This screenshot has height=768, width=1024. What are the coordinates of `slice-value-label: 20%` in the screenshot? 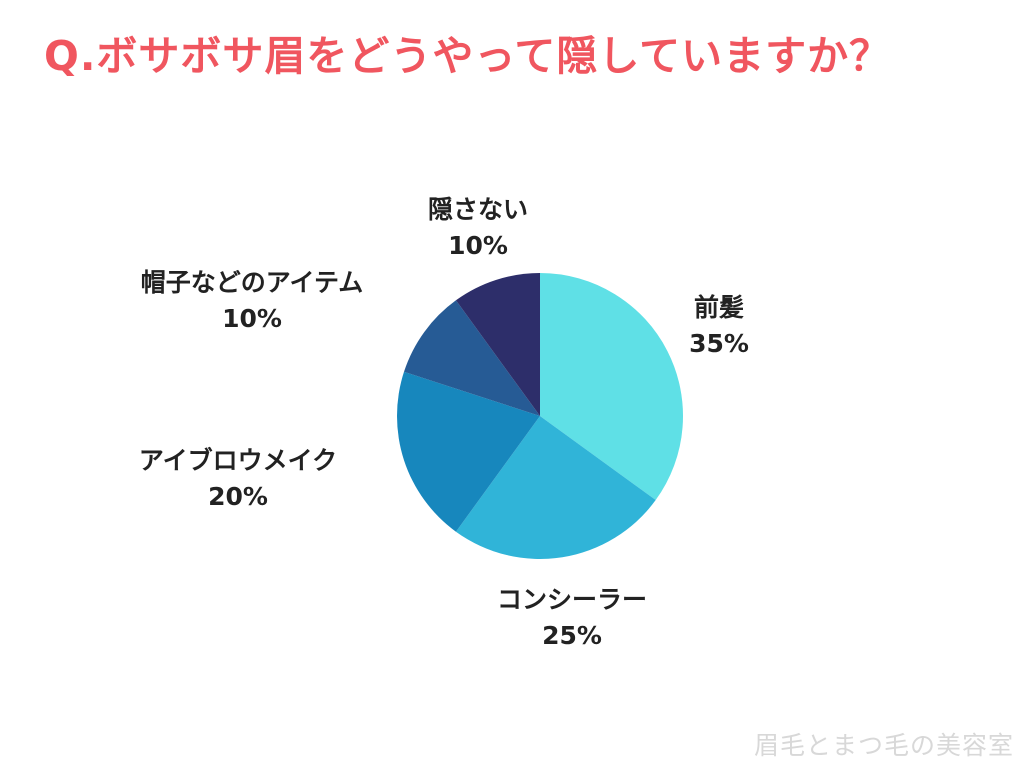 It's located at (238, 497).